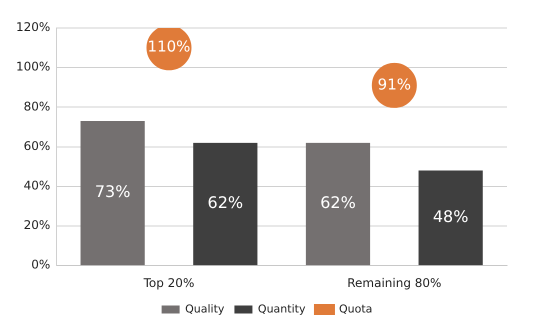 The width and height of the screenshot is (539, 329). I want to click on legend-label: Quantity, so click(282, 309).